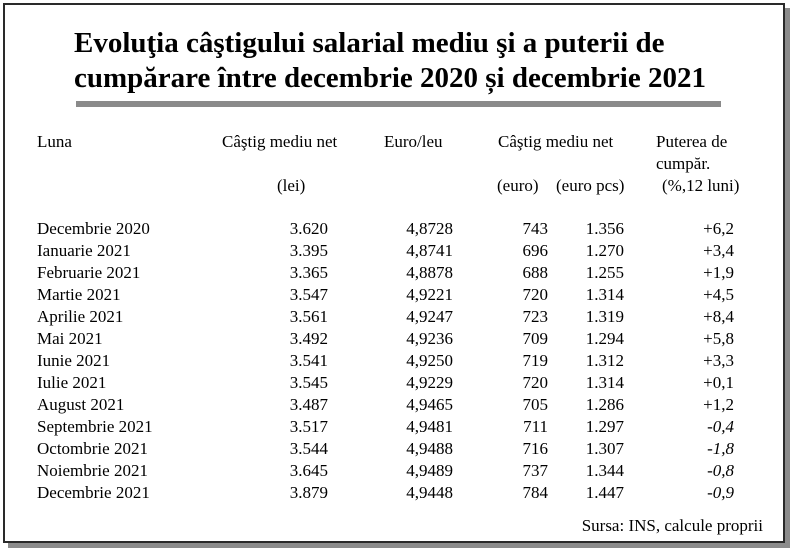 This screenshot has height=557, width=796. What do you see at coordinates (308, 360) in the screenshot?
I see `cell-castig-lei: 3.541` at bounding box center [308, 360].